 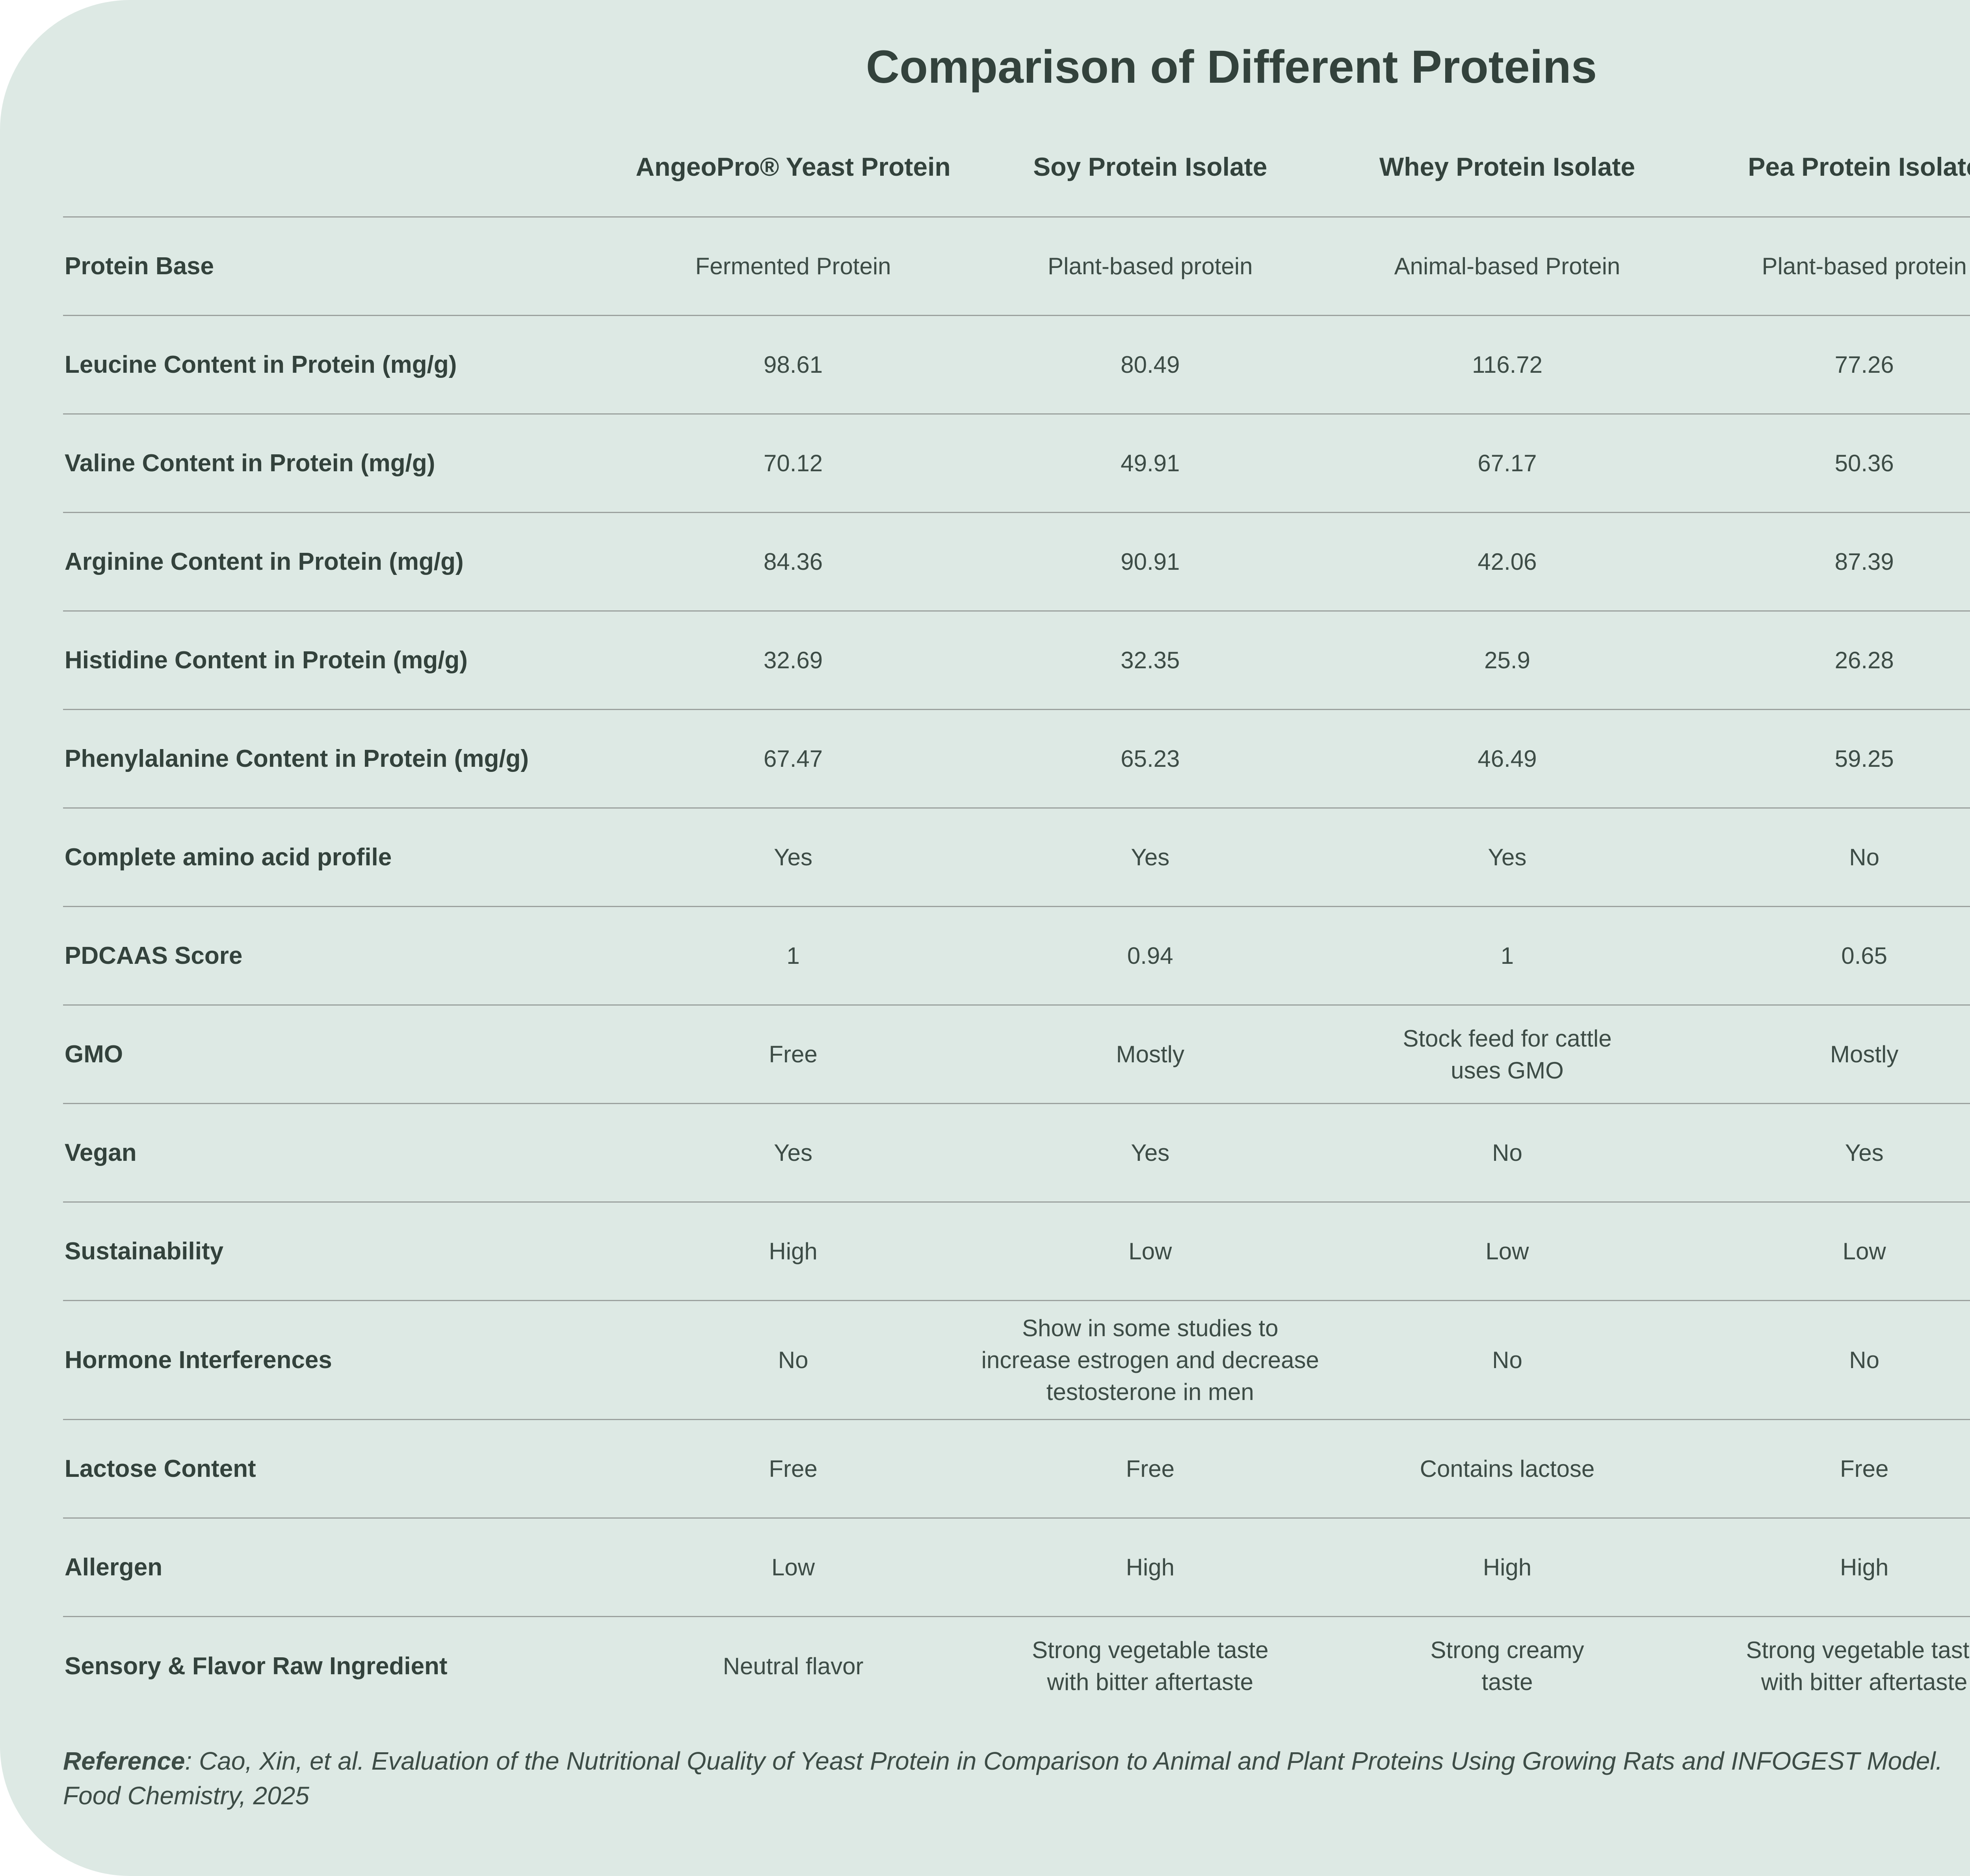 What do you see at coordinates (154, 956) in the screenshot?
I see `row-label: PDCAAS Score` at bounding box center [154, 956].